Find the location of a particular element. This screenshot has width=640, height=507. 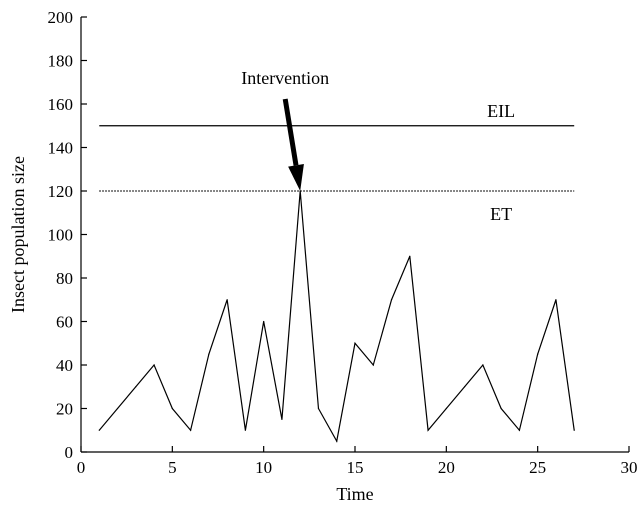

reference-label-et: ET is located at coordinates (501, 214).